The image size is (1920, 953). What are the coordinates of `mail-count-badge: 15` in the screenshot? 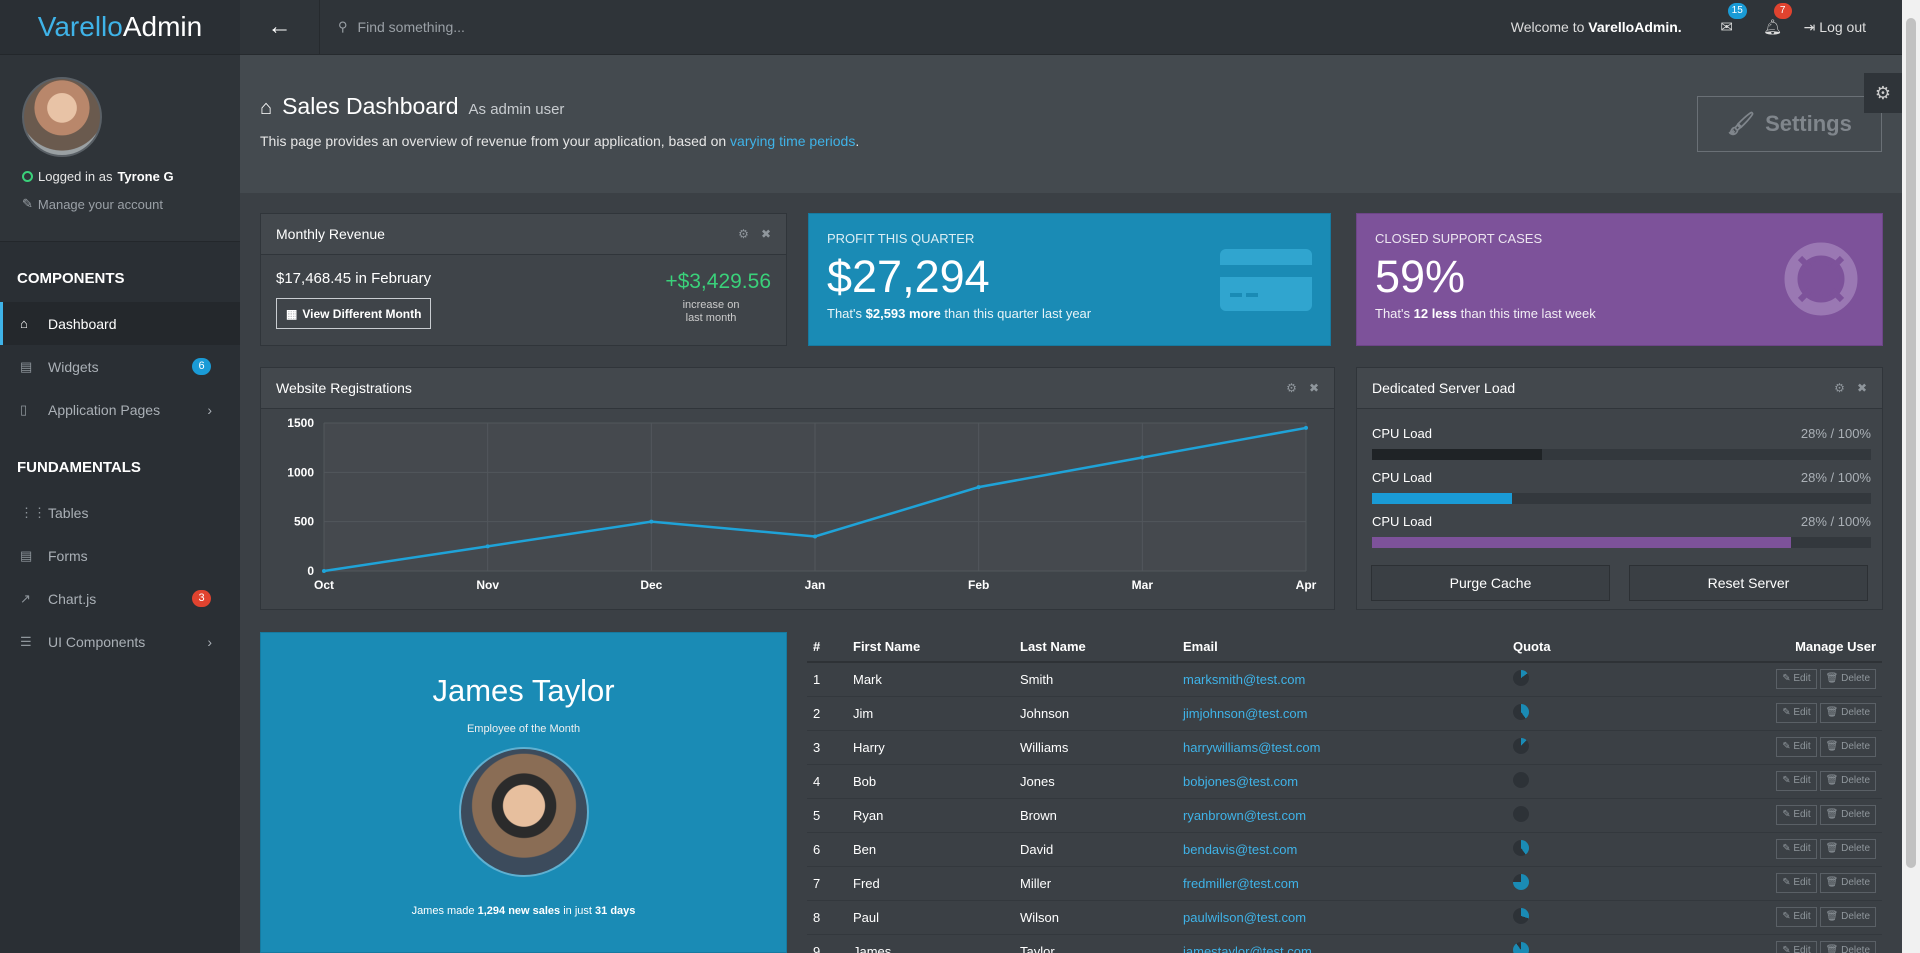 It's located at (1737, 11).